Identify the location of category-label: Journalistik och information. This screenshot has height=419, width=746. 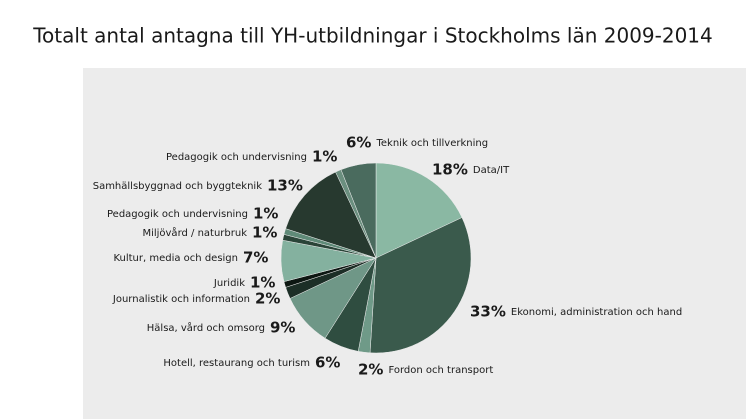
(181, 299).